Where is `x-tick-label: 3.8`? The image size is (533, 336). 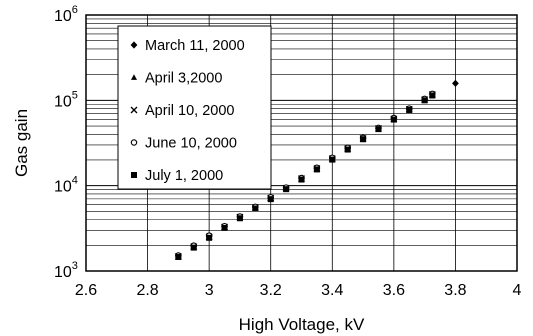 x-tick-label: 3.8 is located at coordinates (455, 290).